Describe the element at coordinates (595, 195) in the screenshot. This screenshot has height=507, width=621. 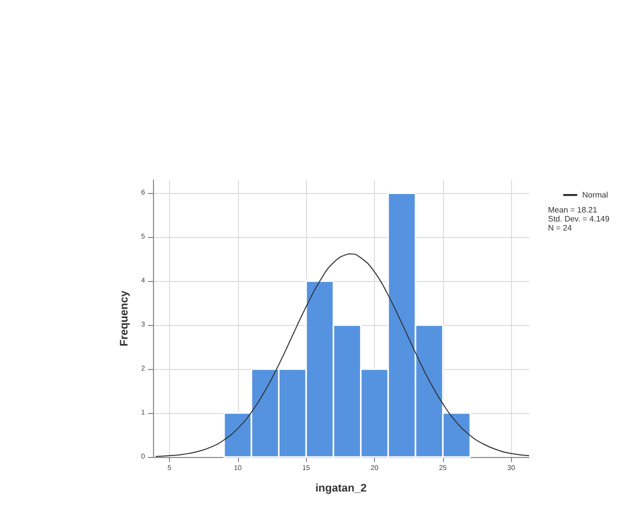
I see `legend-label: Normal` at that location.